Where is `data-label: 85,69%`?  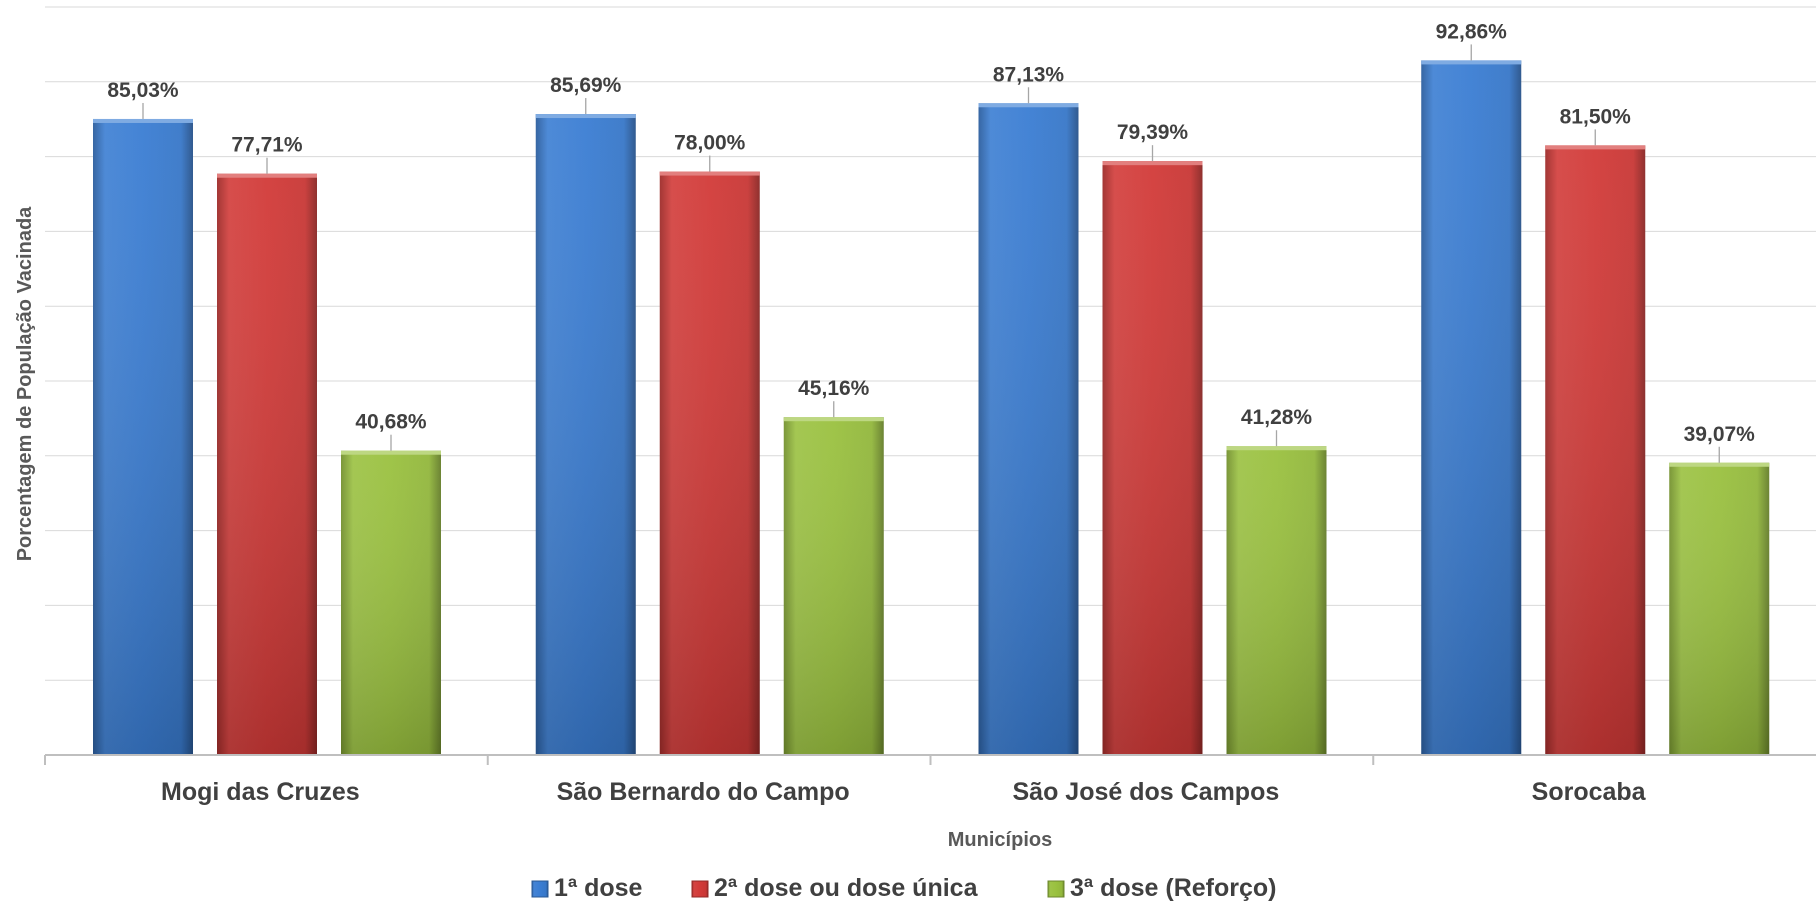
data-label: 85,69% is located at coordinates (586, 85).